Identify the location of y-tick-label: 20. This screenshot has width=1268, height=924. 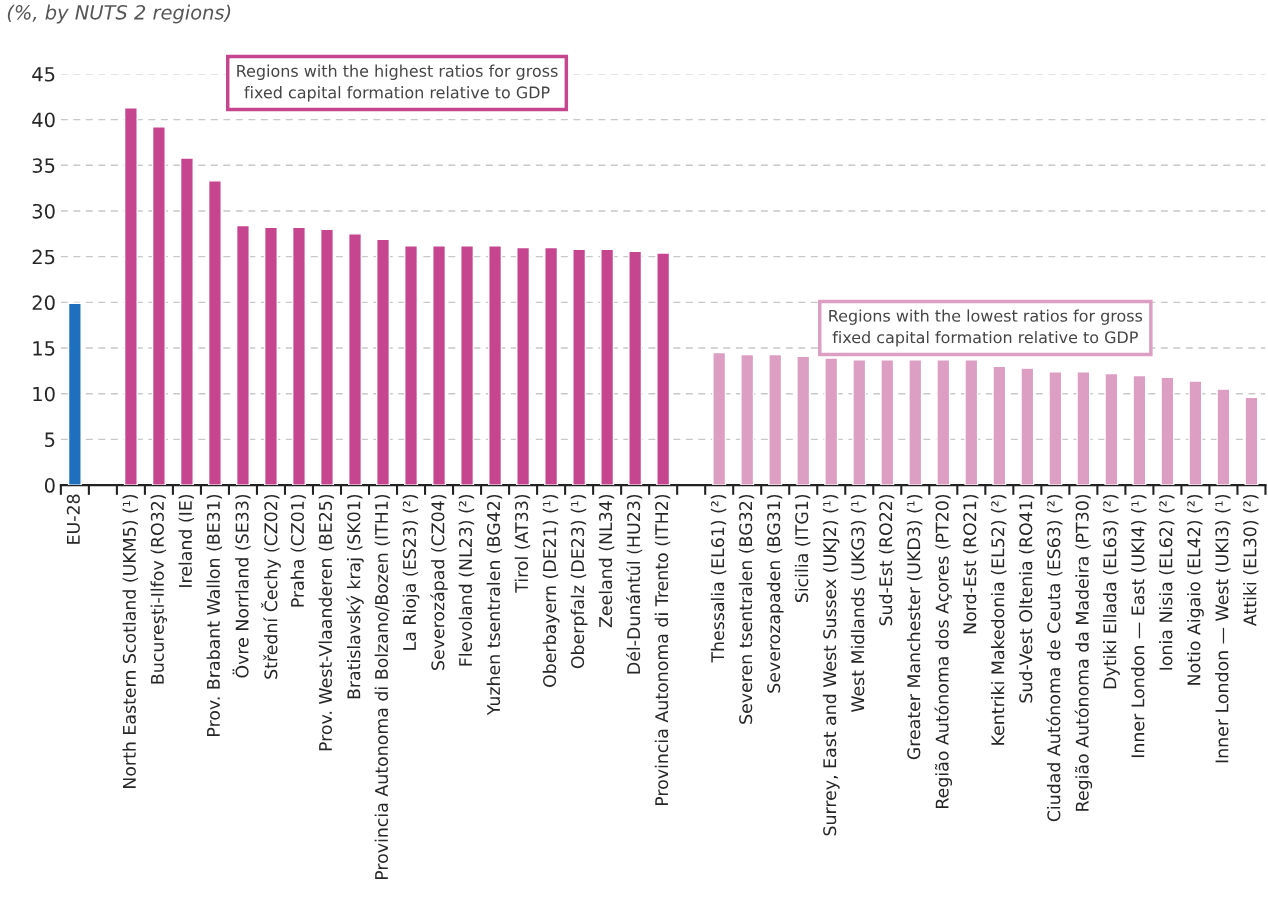
(43, 303).